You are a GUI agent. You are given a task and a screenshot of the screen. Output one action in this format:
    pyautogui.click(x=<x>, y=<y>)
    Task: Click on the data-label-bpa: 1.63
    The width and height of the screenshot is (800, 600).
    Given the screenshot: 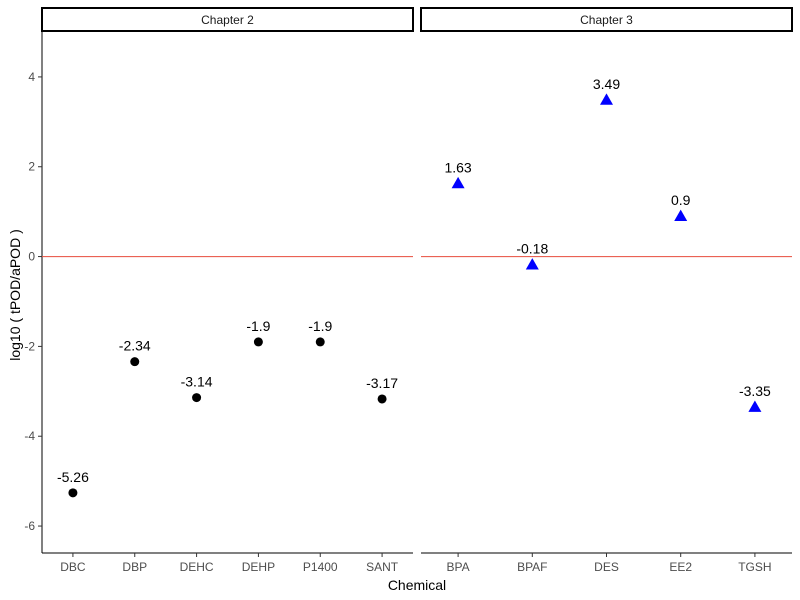 What is the action you would take?
    pyautogui.click(x=457, y=167)
    